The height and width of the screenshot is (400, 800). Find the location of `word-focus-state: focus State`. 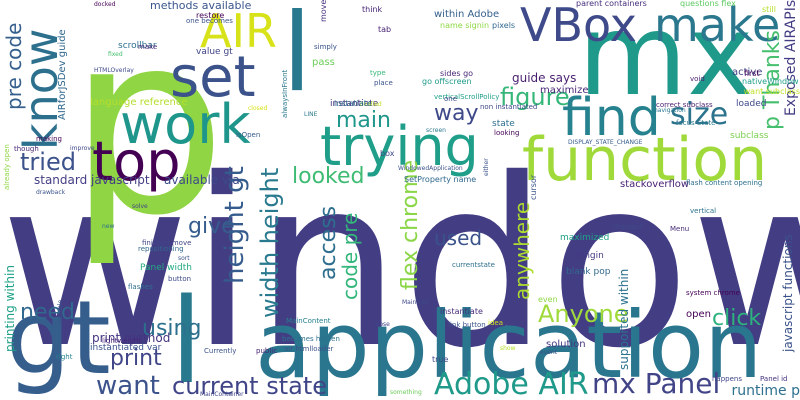

word-focus-state: focus State is located at coordinates (696, 123).